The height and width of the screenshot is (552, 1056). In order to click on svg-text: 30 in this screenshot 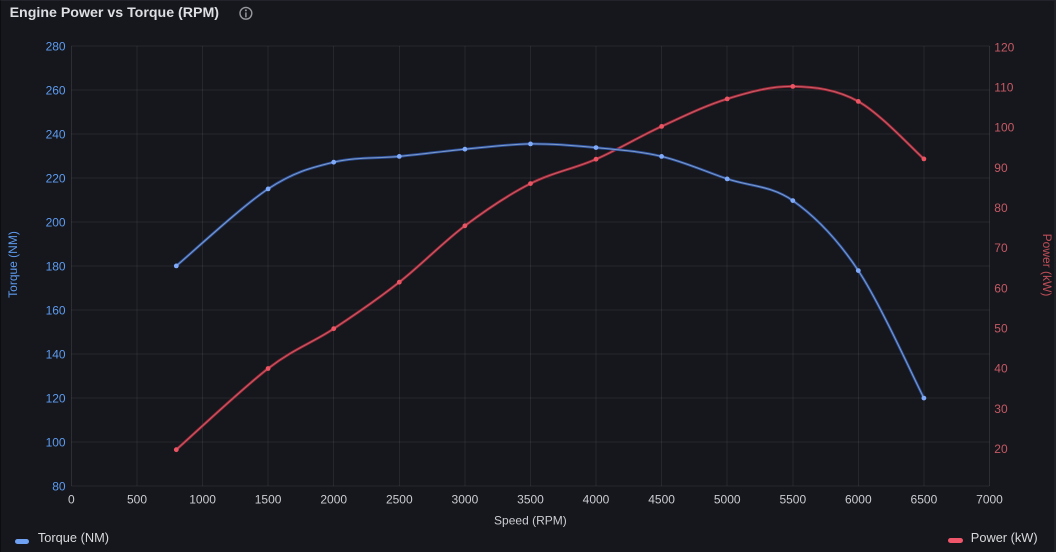, I will do `click(1001, 409)`.